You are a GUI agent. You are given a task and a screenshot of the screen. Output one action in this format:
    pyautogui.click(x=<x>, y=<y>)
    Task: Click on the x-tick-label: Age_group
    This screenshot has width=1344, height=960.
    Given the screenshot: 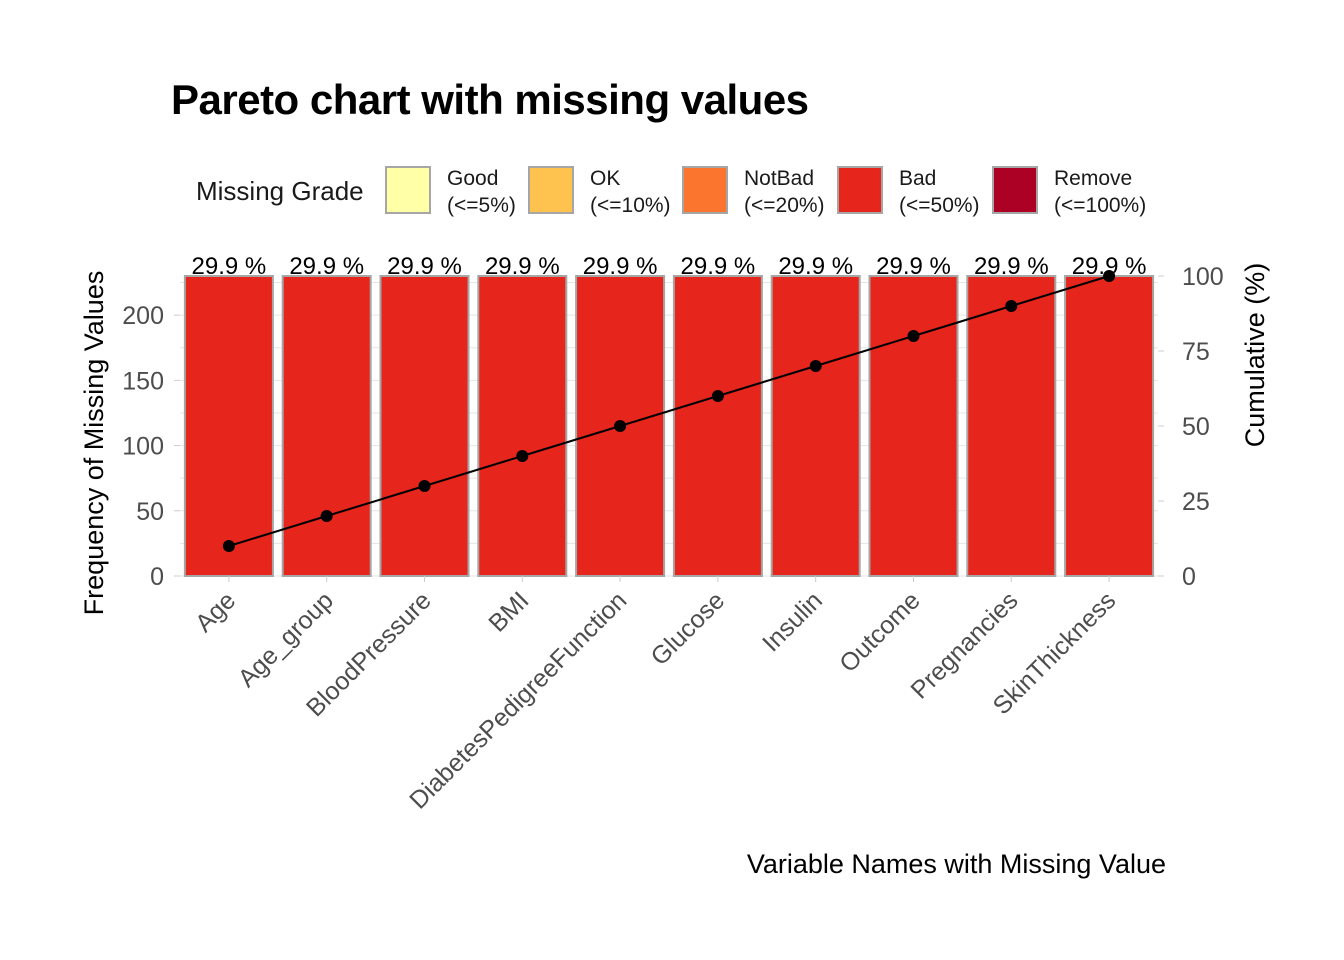 What is the action you would take?
    pyautogui.click(x=286, y=639)
    